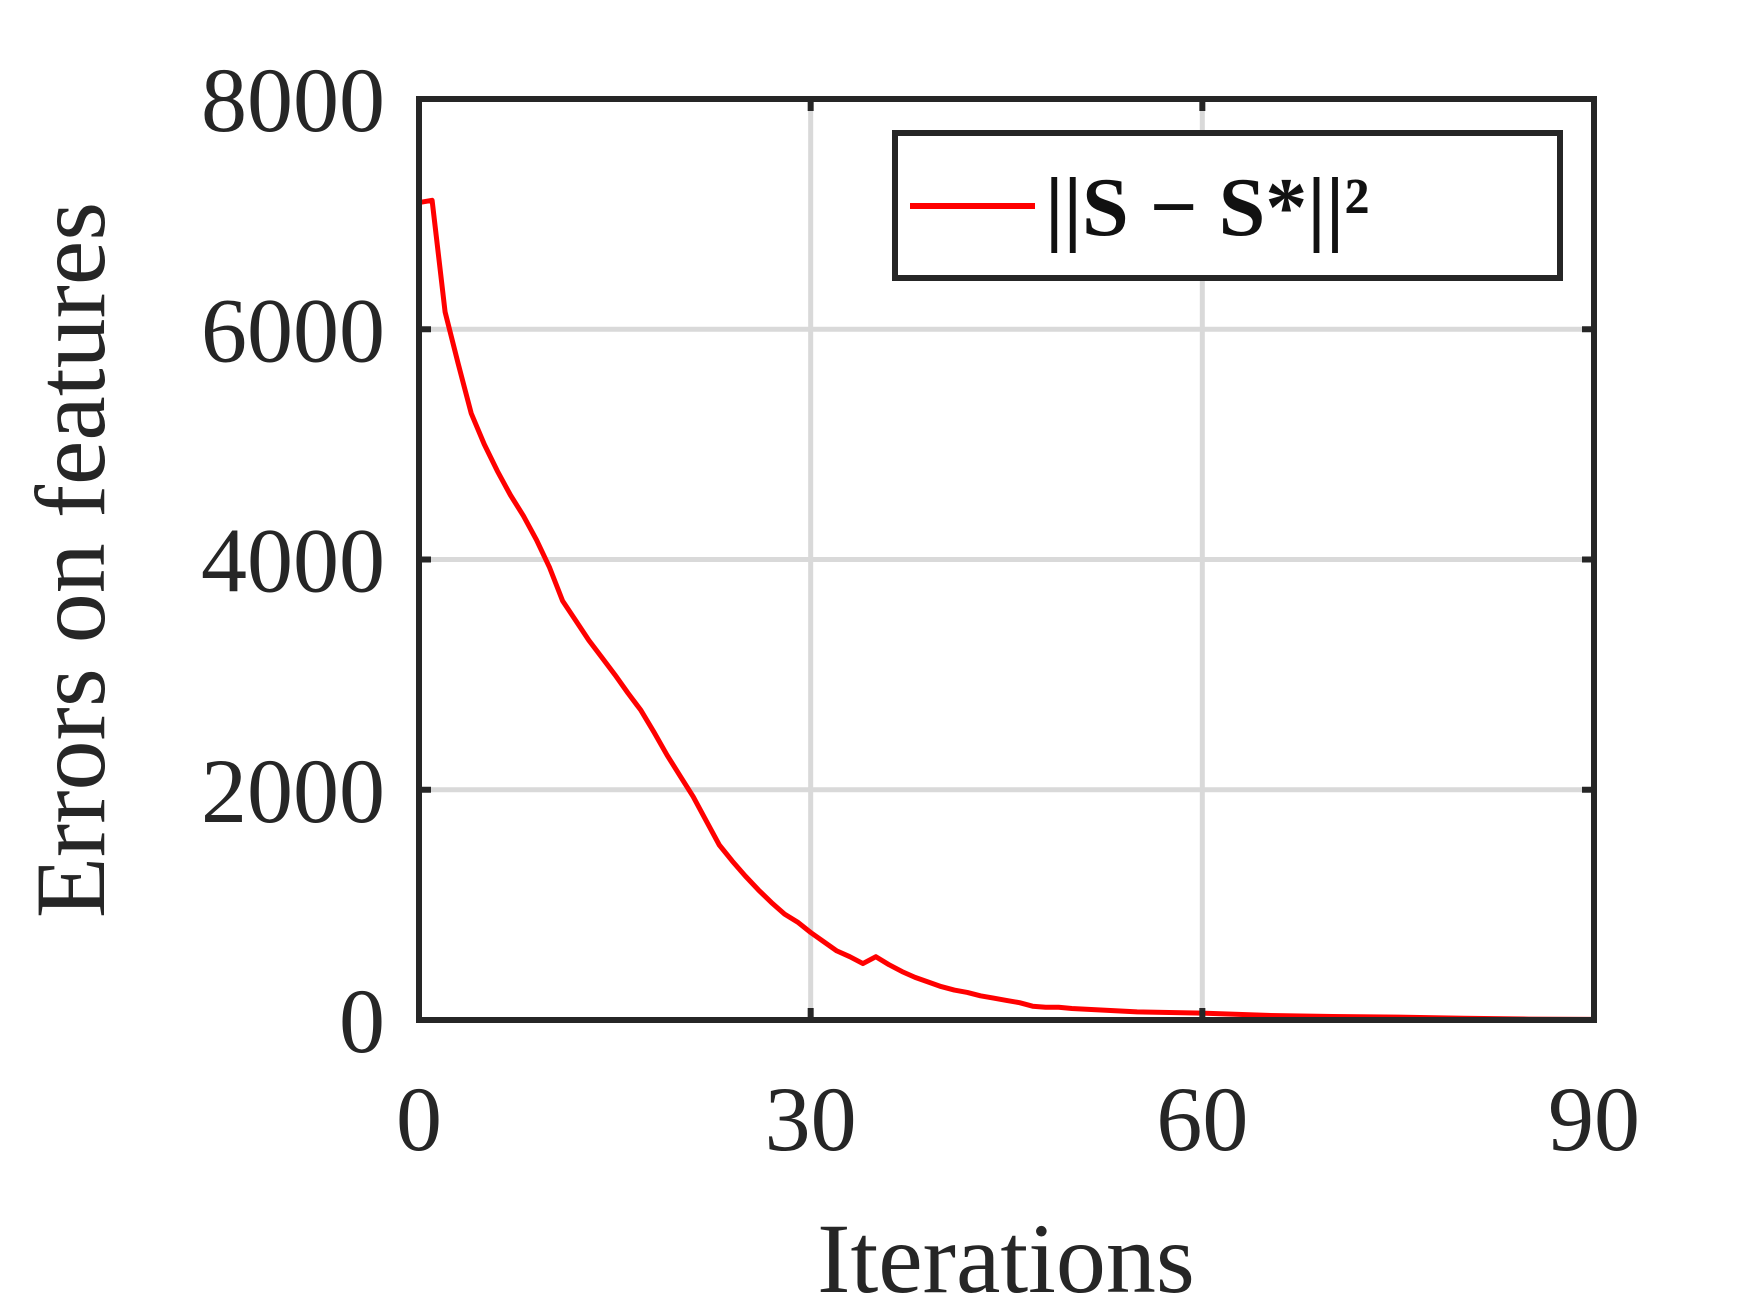  What do you see at coordinates (293, 791) in the screenshot?
I see `y-tick-label: 2000` at bounding box center [293, 791].